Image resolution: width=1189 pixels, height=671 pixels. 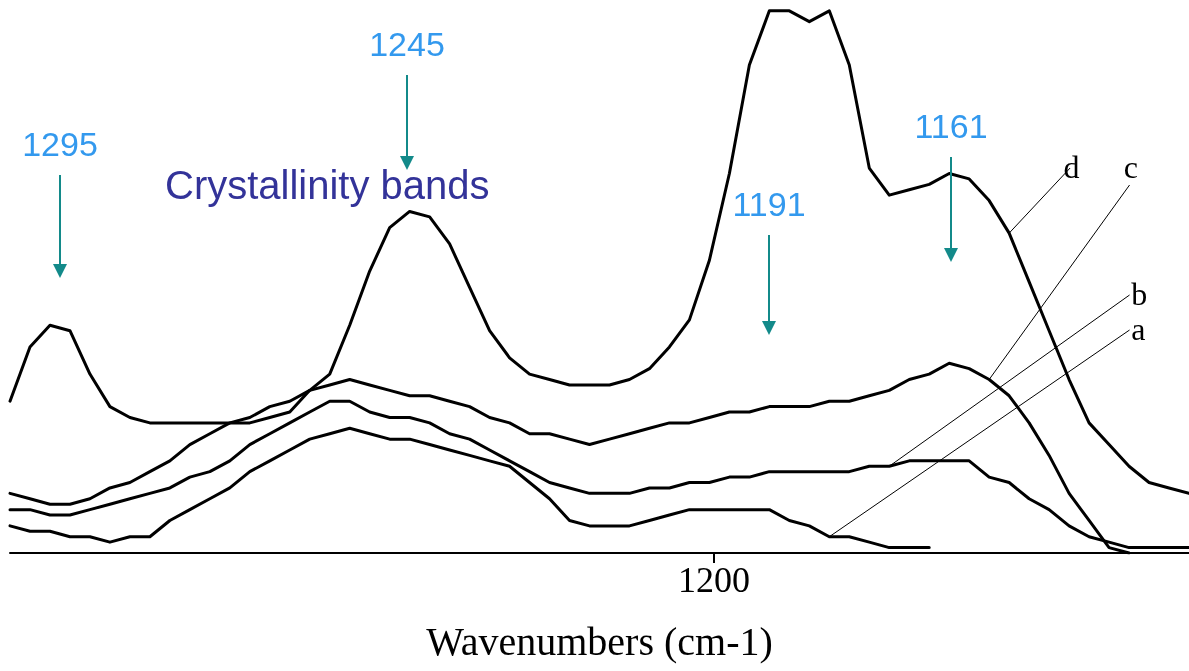 I want to click on x-axis-title: Wavenumbers (cm-1), so click(x=599, y=641).